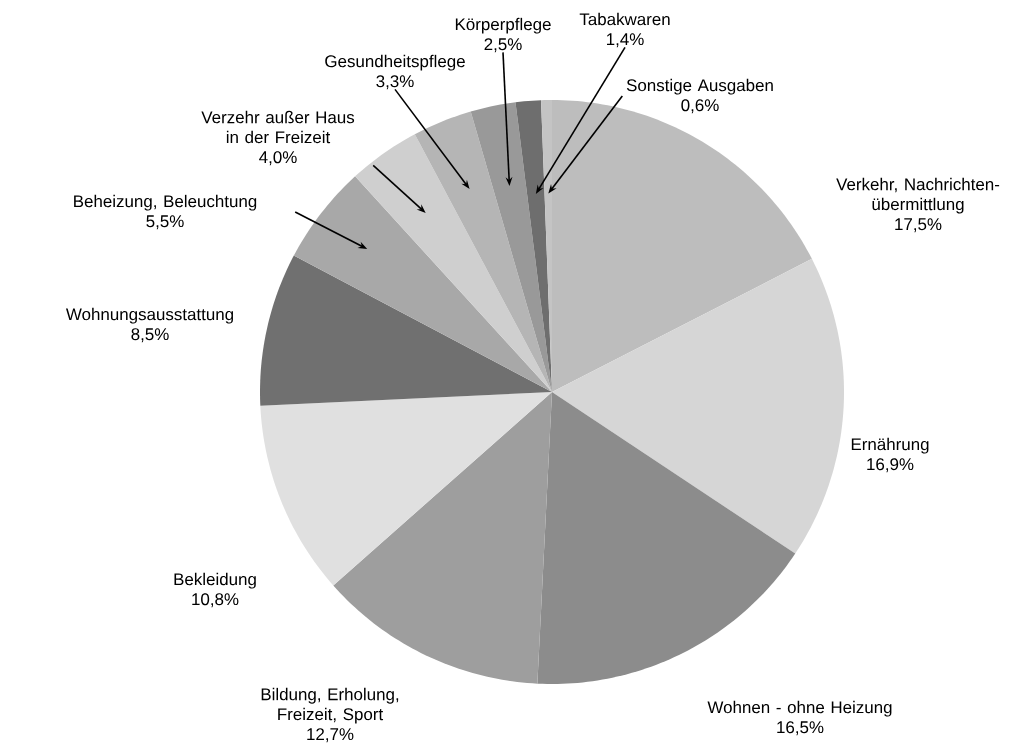  What do you see at coordinates (799, 708) in the screenshot?
I see `slice-label: Wohnen - ohne Heizung` at bounding box center [799, 708].